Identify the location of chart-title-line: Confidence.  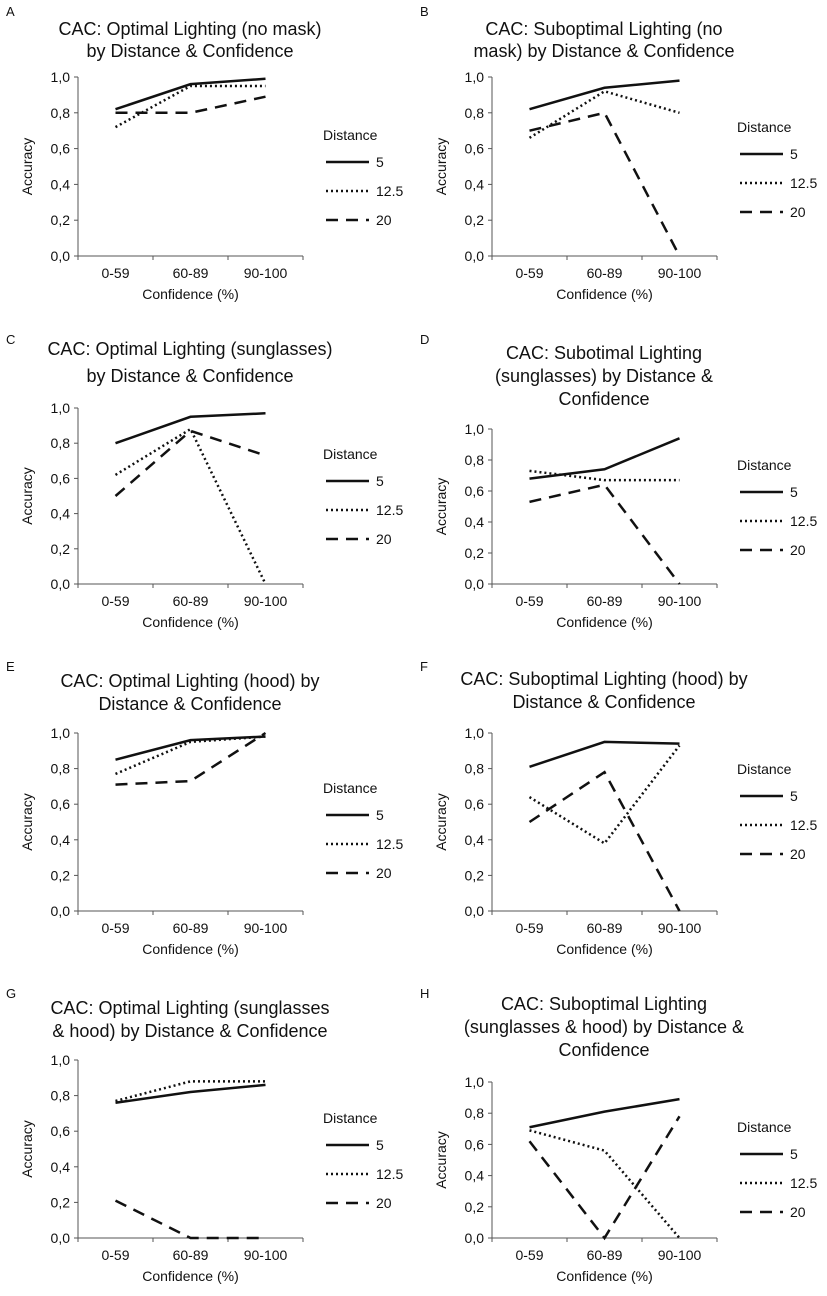
(603, 1050).